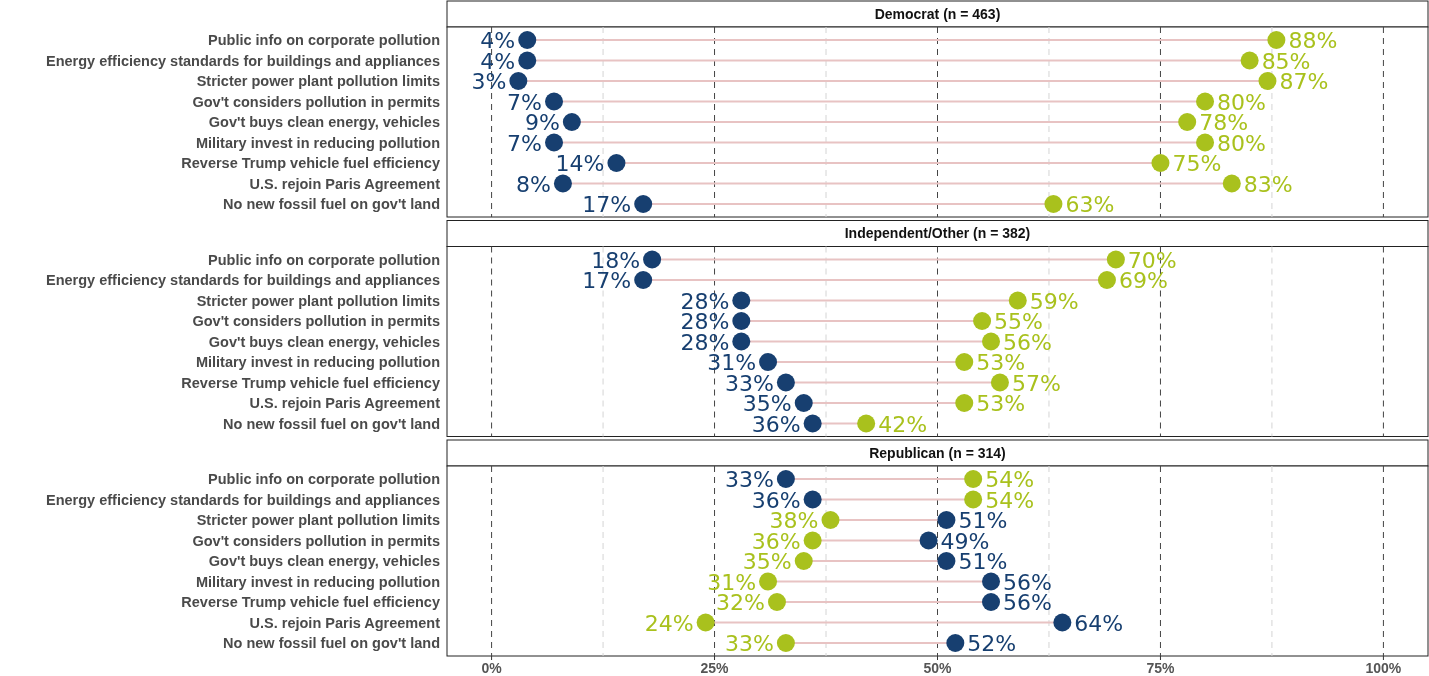 This screenshot has width=1429, height=676. I want to click on chart-title: Democrat (n = 463), so click(937, 13).